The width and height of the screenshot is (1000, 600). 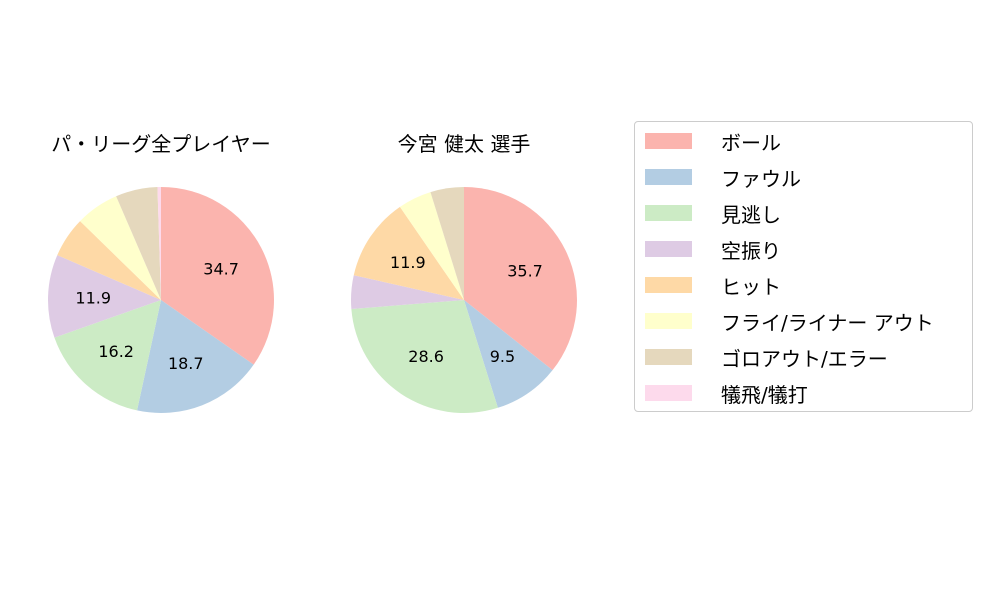 I want to click on legend-label: フライ/ライナー アウト, so click(x=827, y=322).